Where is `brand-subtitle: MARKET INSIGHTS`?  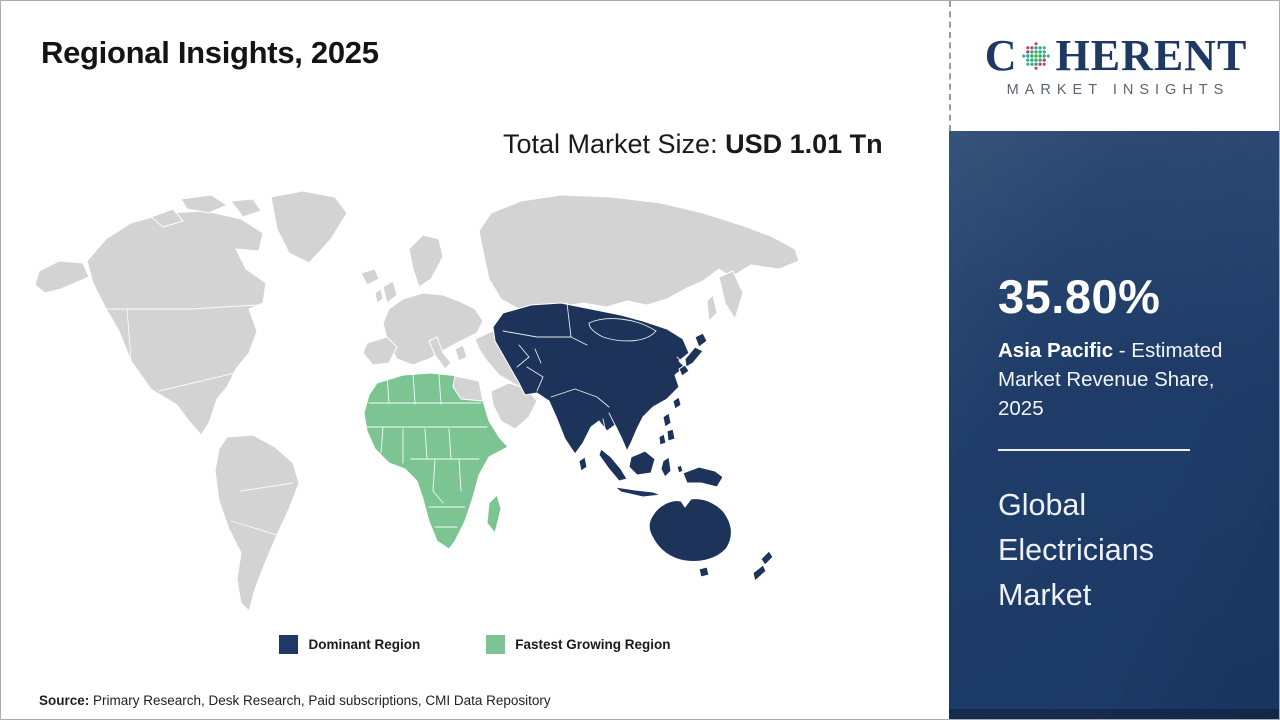 brand-subtitle: MARKET INSIGHTS is located at coordinates (1118, 90).